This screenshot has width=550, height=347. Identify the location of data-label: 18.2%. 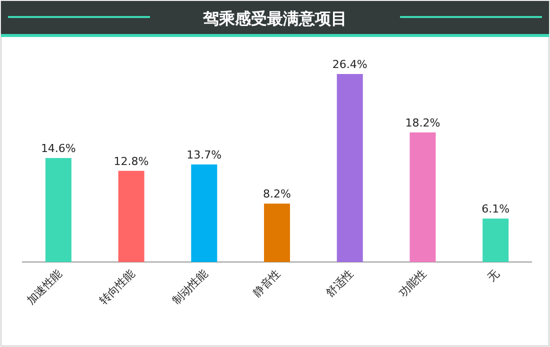
(422, 123).